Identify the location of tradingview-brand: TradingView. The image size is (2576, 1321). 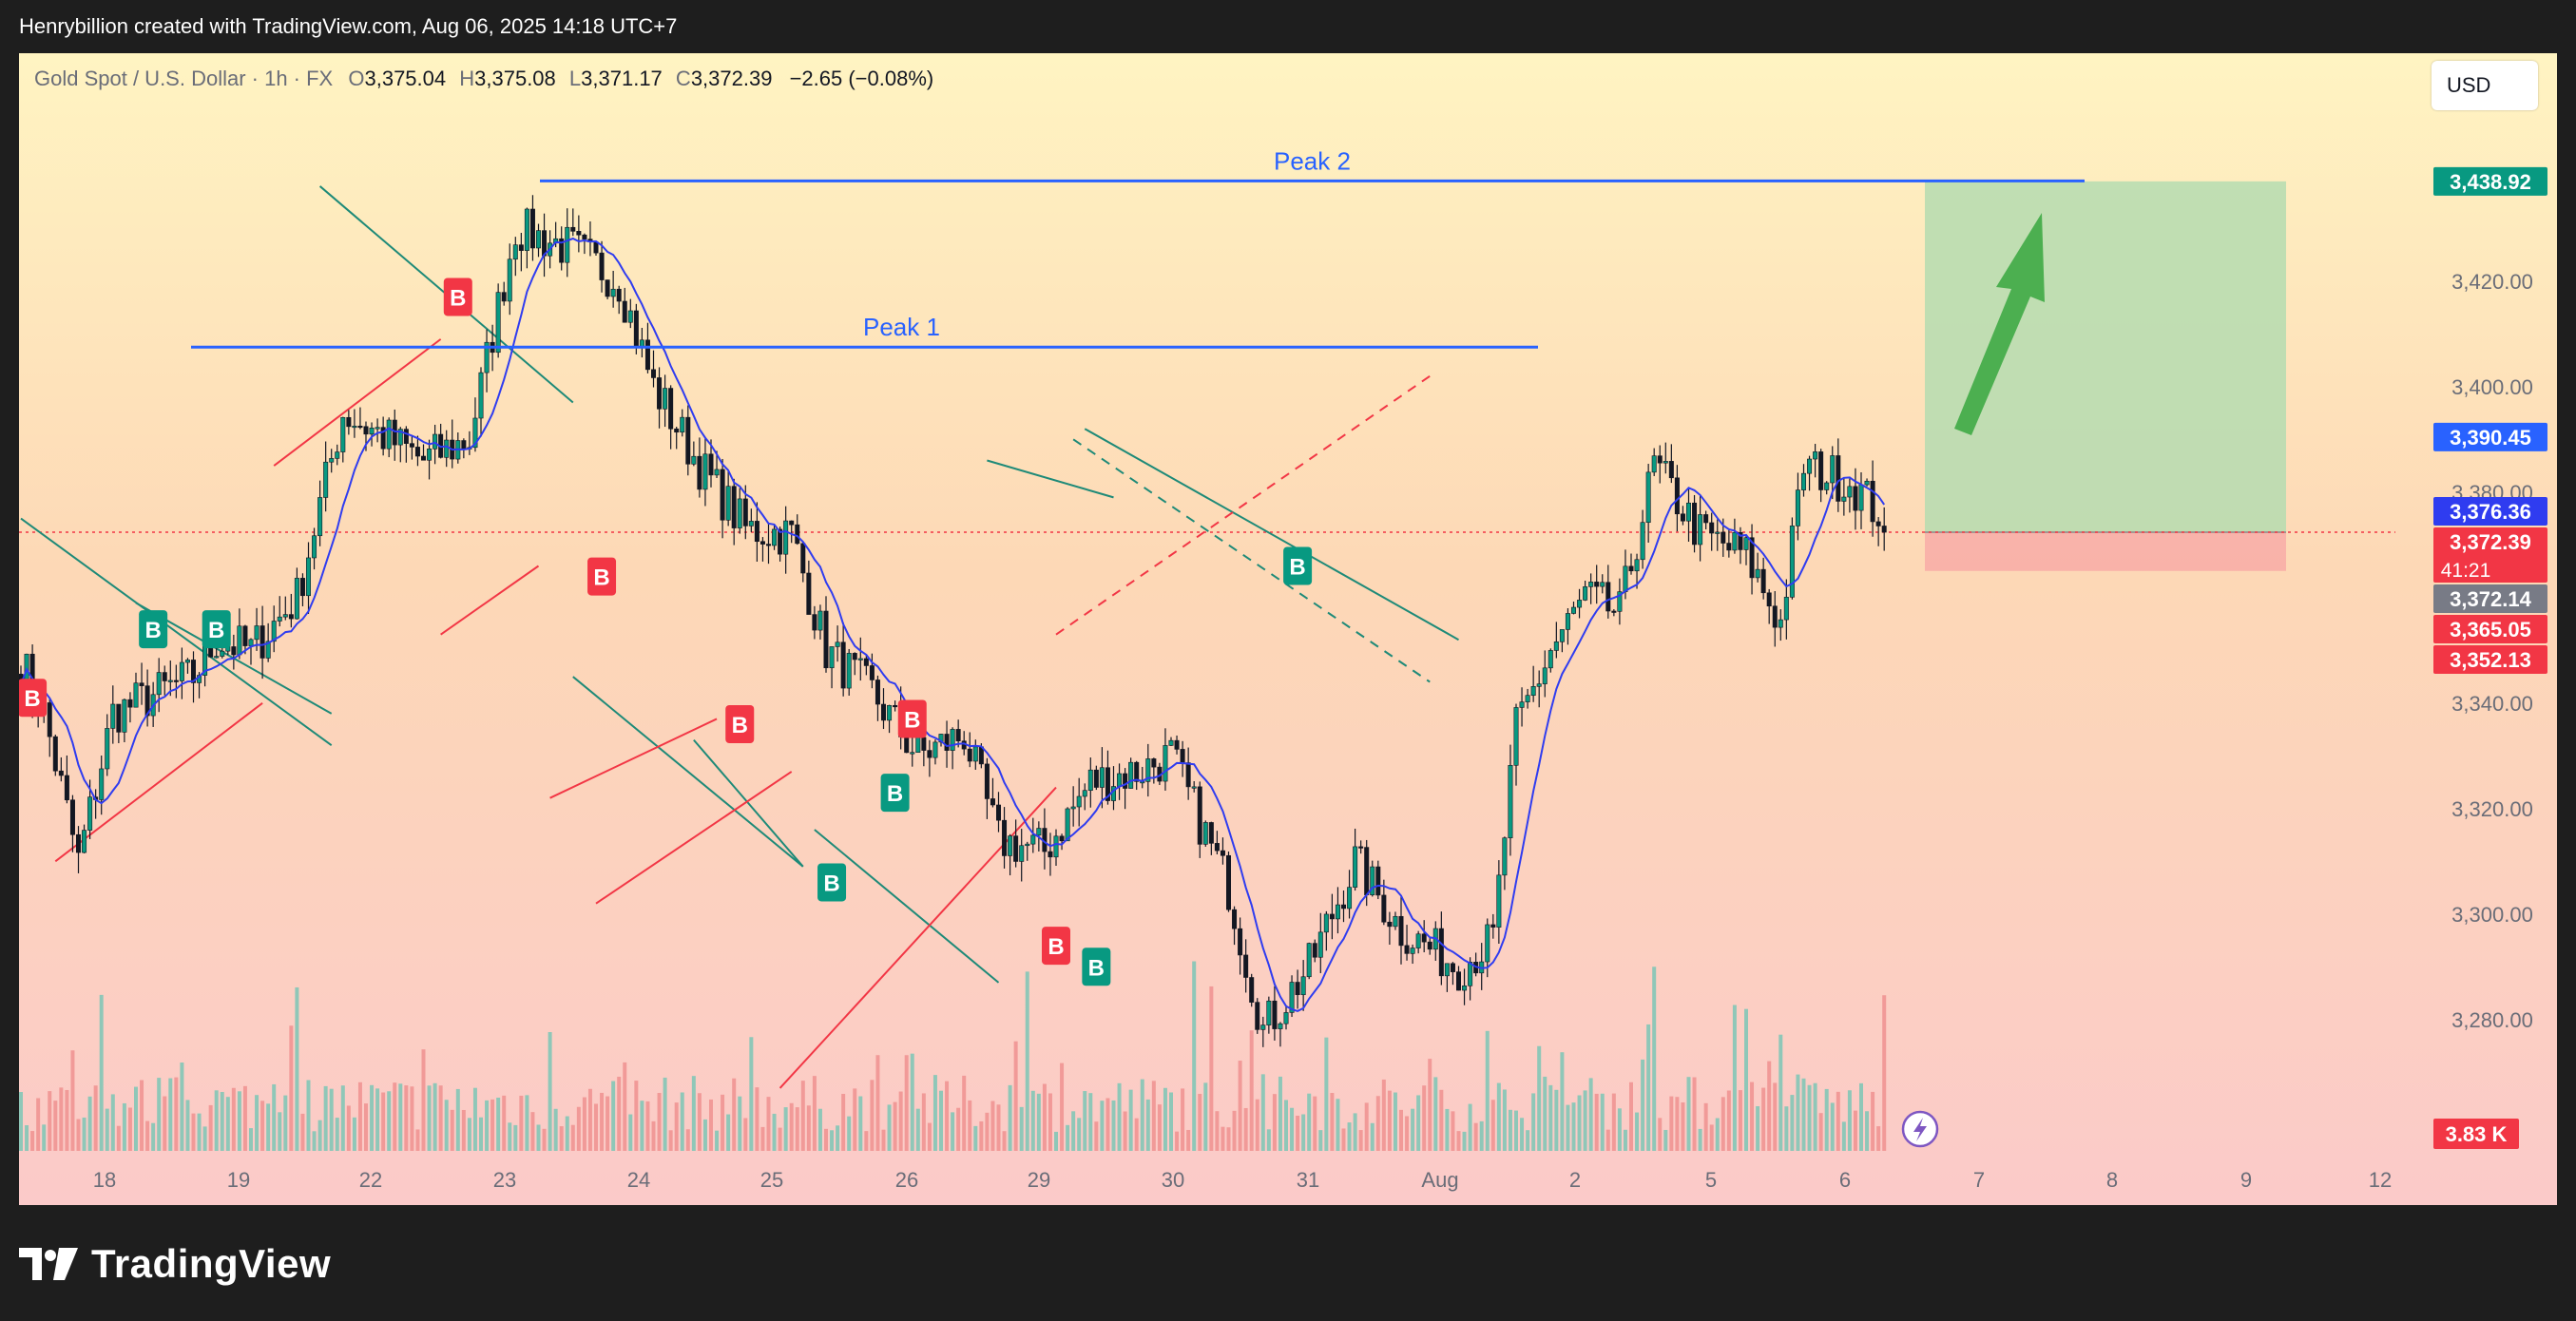
(211, 1263).